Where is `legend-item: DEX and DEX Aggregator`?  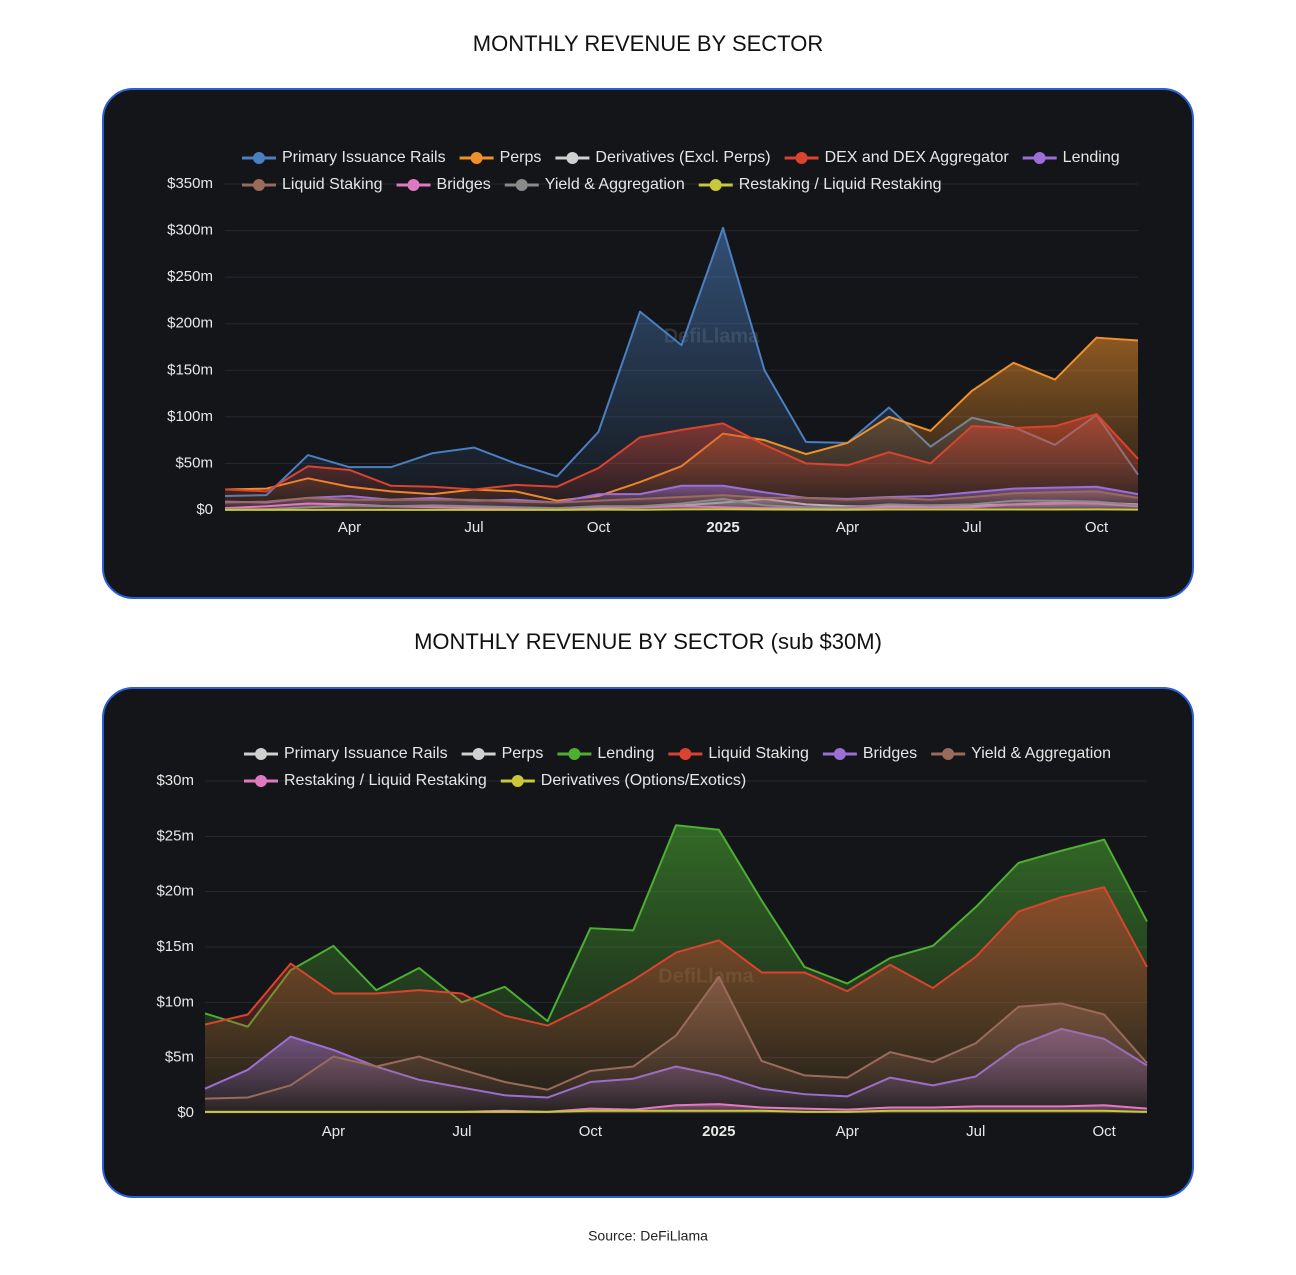
legend-item: DEX and DEX Aggregator is located at coordinates (897, 157).